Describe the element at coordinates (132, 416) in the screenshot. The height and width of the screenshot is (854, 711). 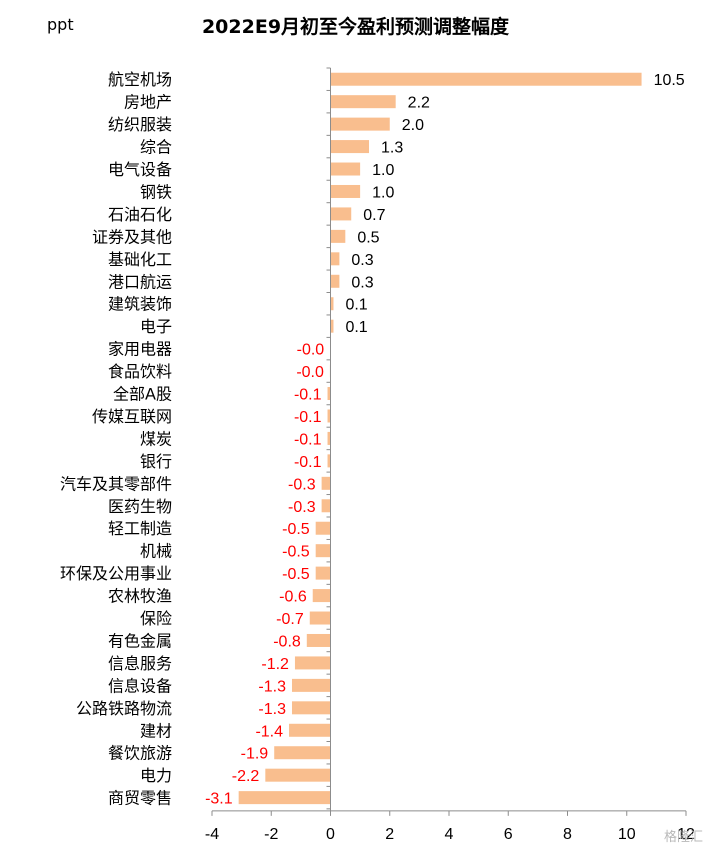
I see `category-label: 传媒互联网` at that location.